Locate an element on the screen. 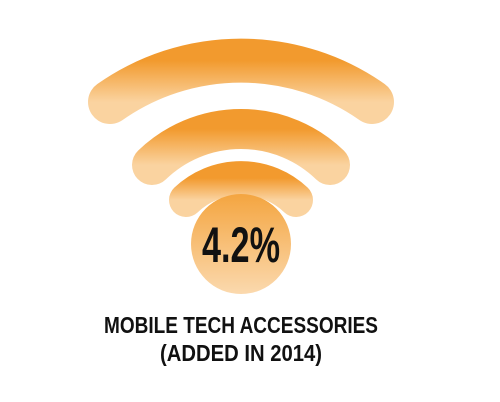 The height and width of the screenshot is (402, 500). wifi-arc-middle is located at coordinates (241, 147).